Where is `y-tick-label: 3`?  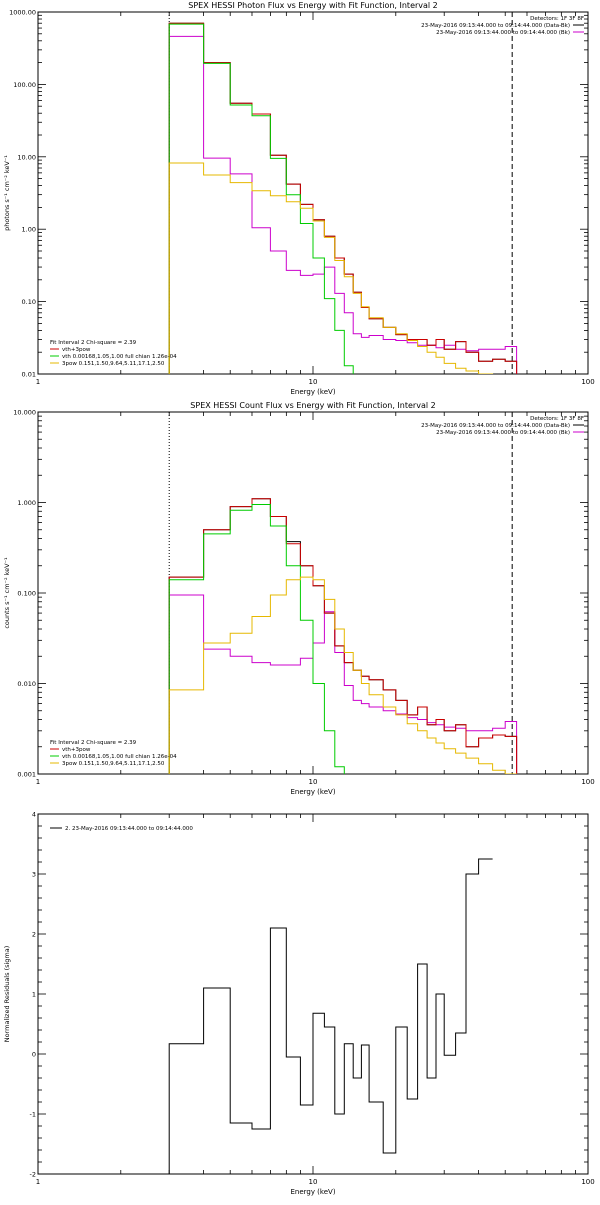
y-tick-label: 3 is located at coordinates (34, 875).